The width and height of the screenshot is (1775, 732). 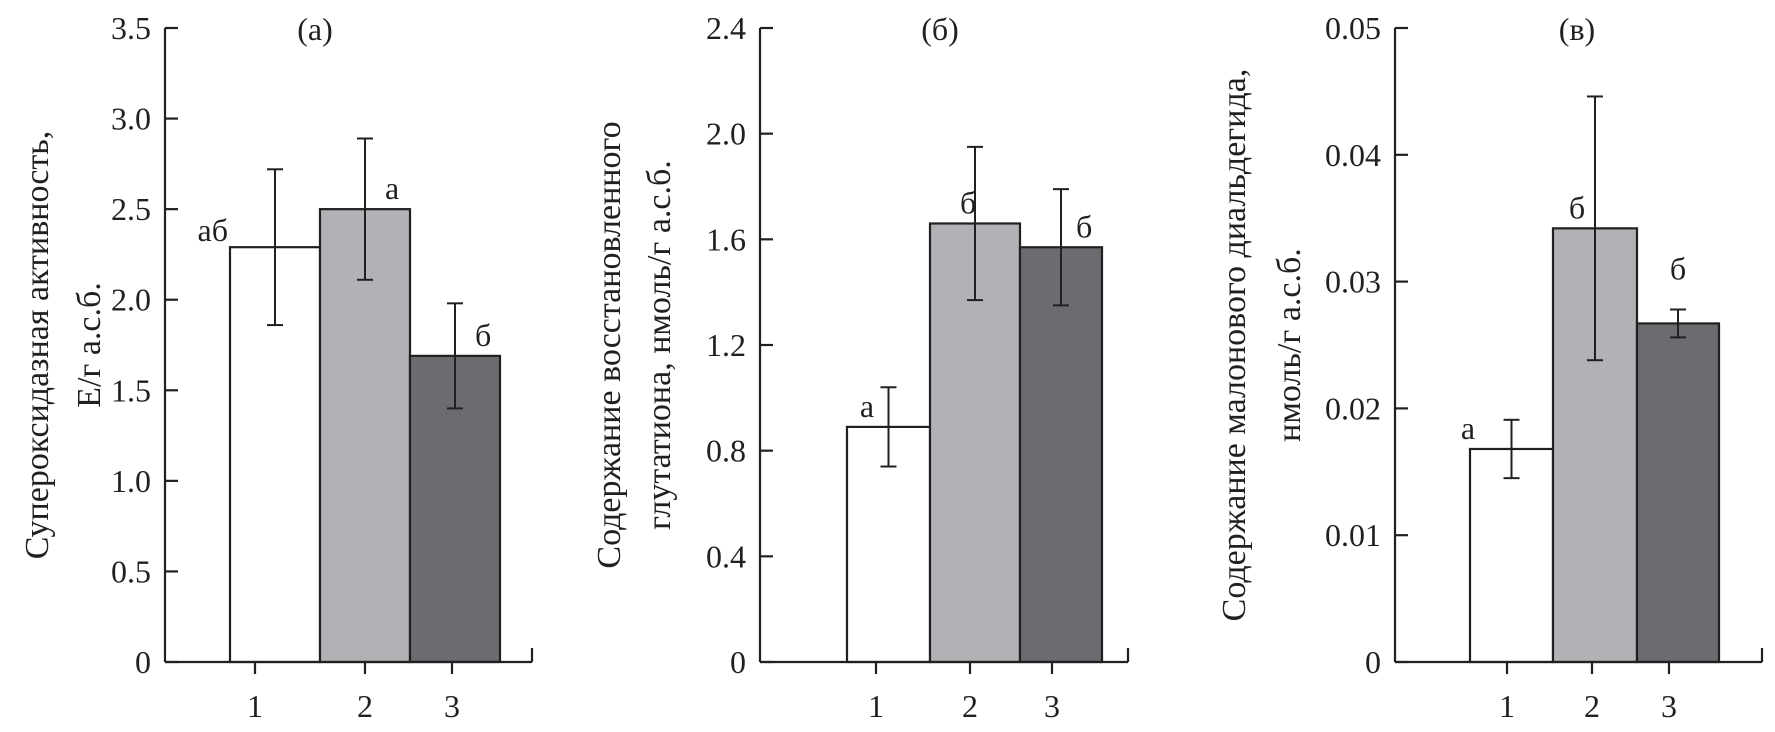 I want to click on y-tick-label: 0.04, so click(x=1353, y=155).